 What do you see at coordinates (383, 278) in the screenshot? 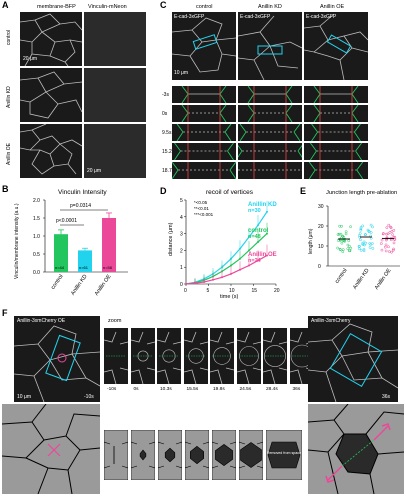
I see `panel-e-category-label: Anillin OE` at bounding box center [383, 278].